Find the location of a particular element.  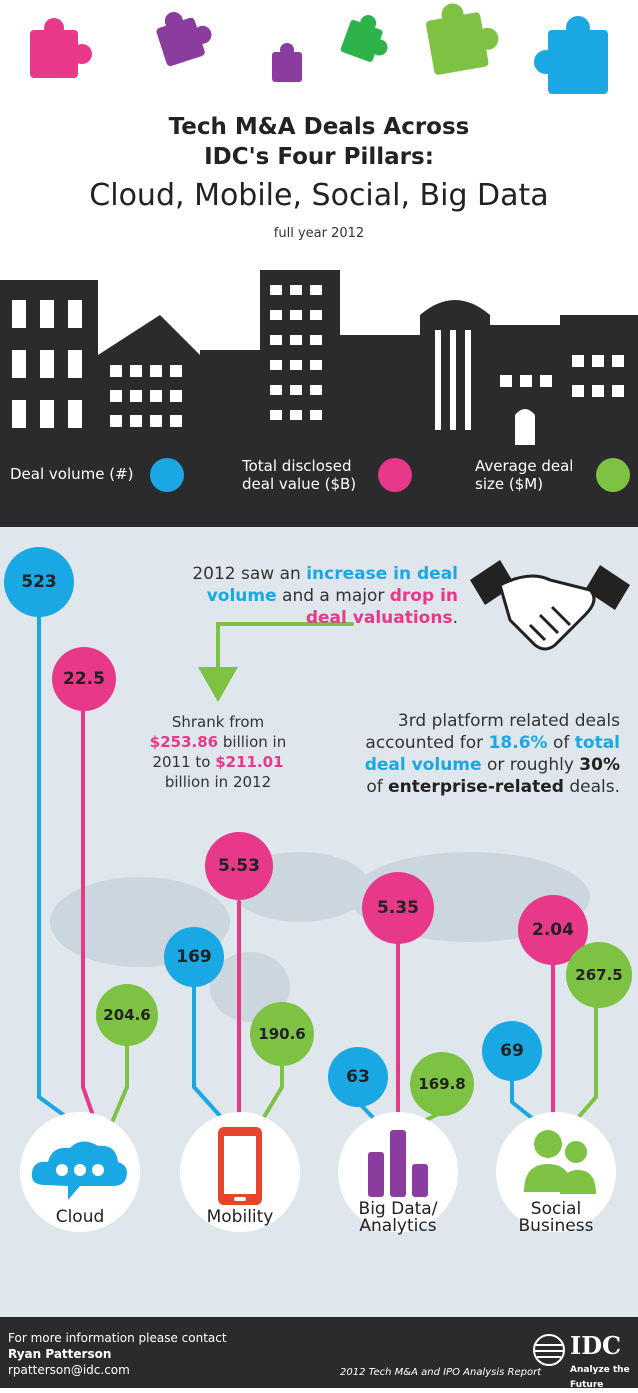

city-skyline-illustration is located at coordinates (319, 357).